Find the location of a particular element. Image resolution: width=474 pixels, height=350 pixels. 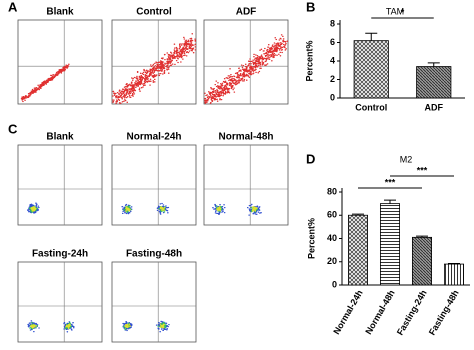

y-tick-label: 40 is located at coordinates (332, 238).